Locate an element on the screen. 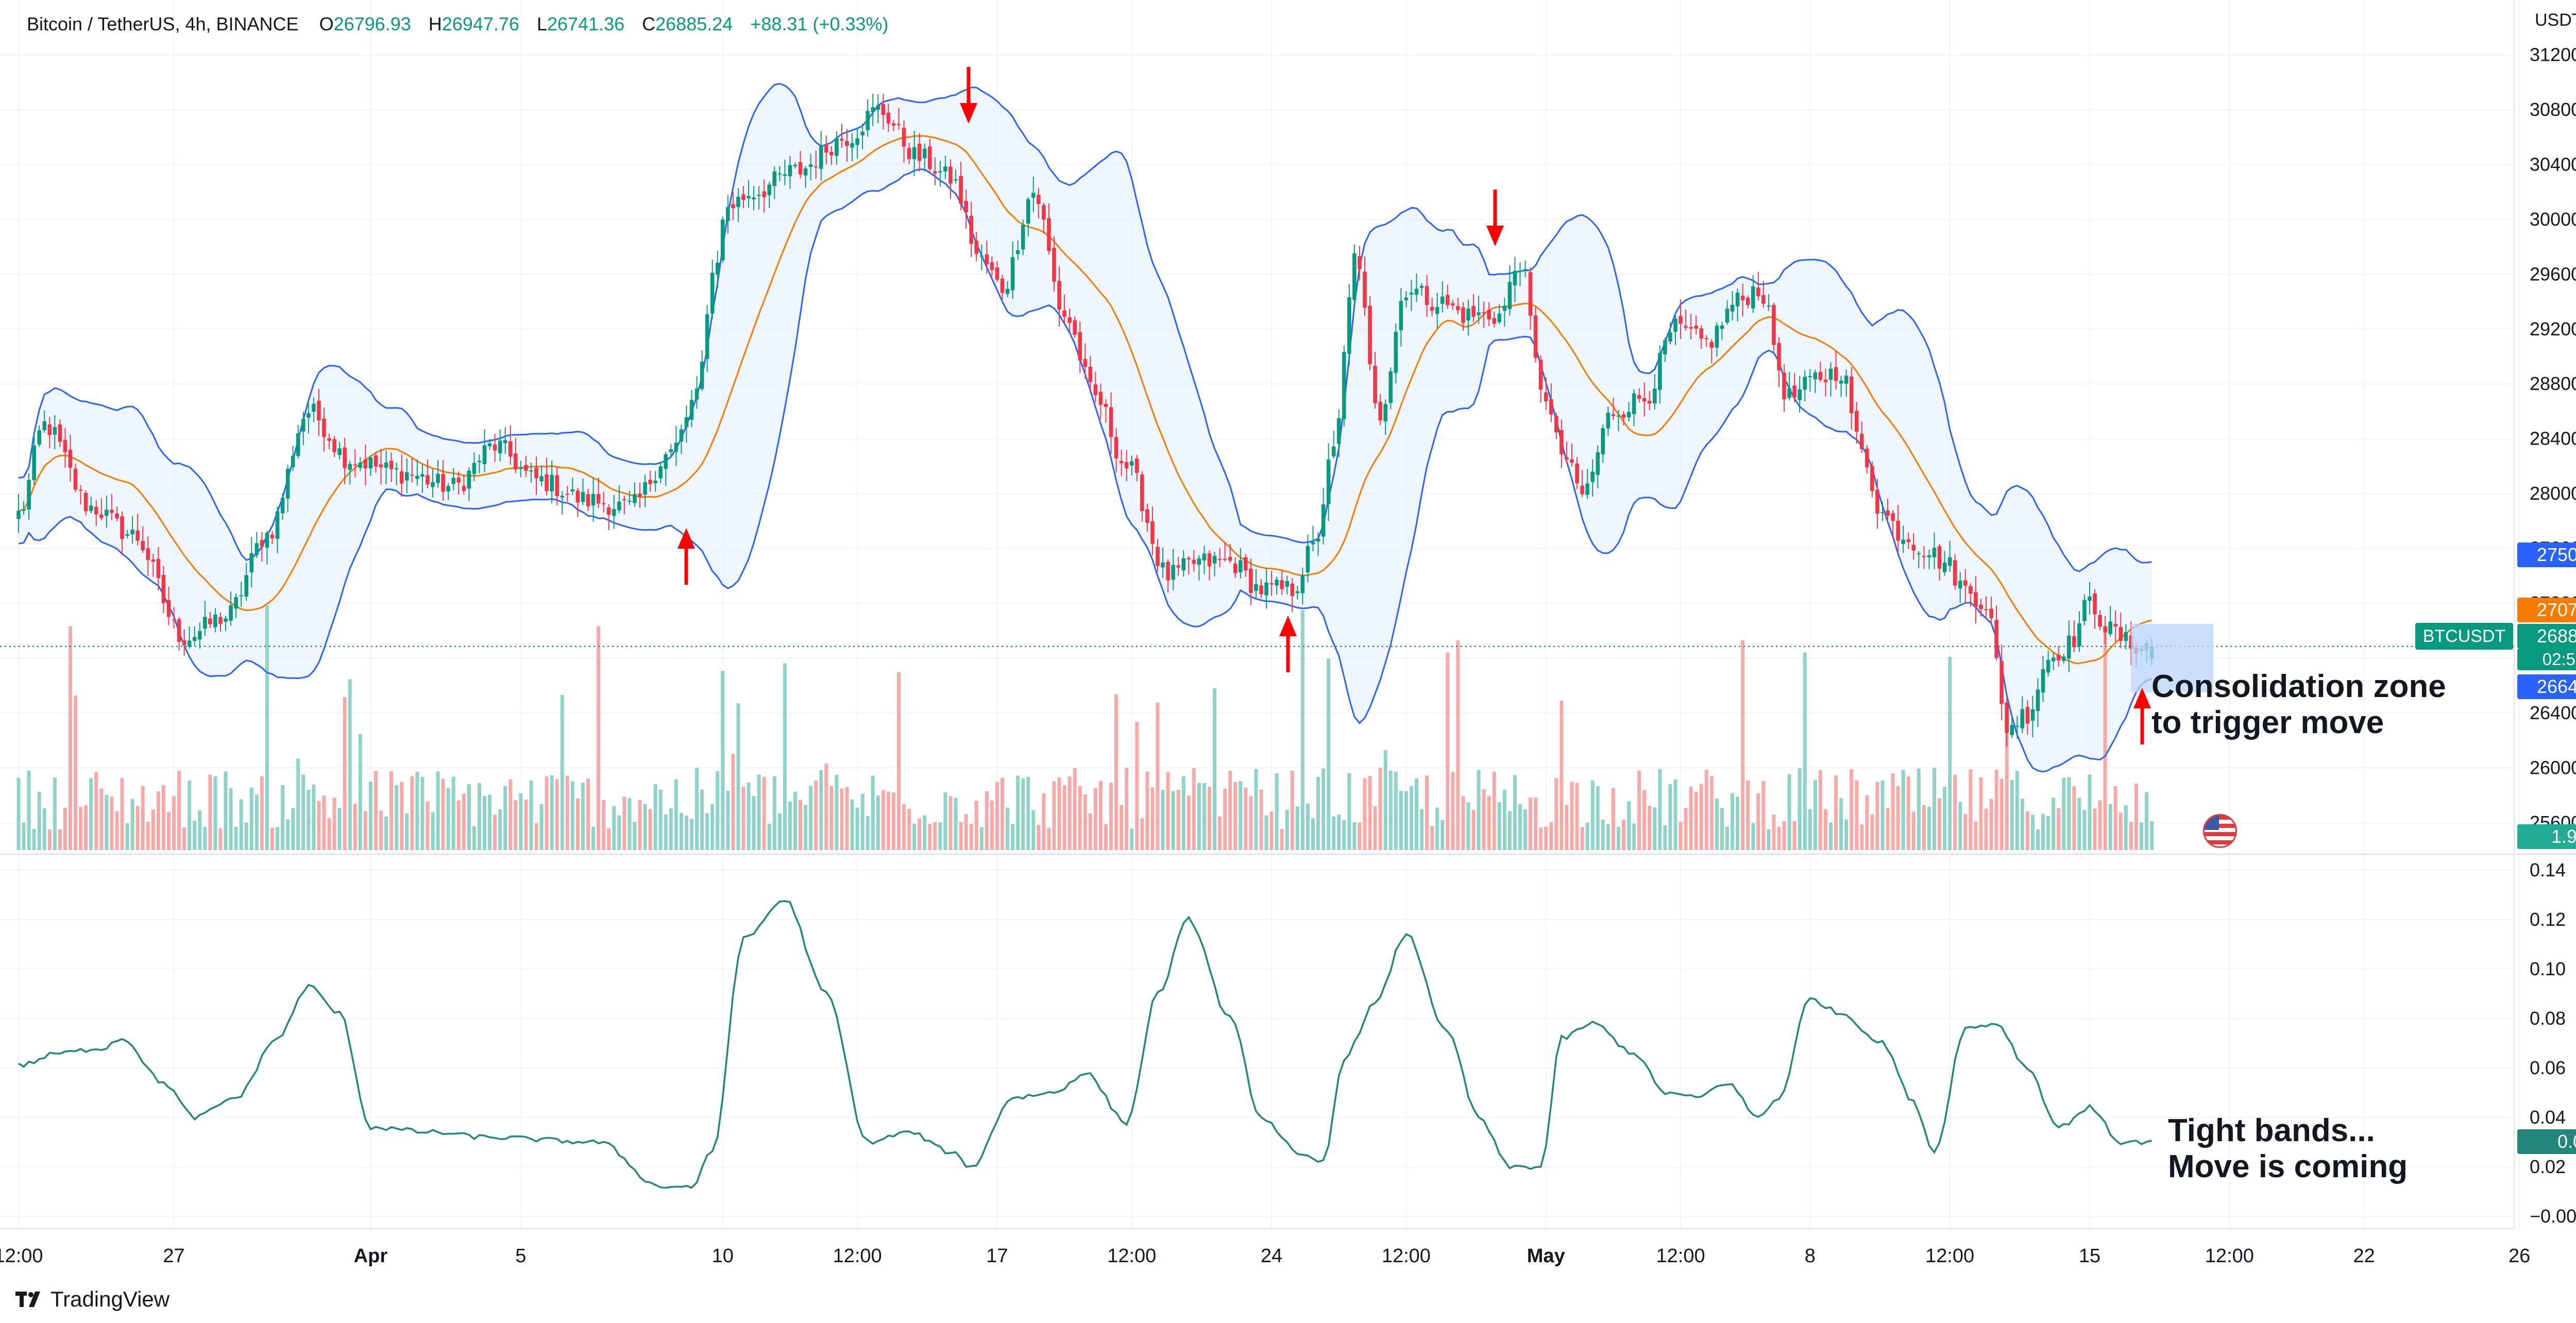 The height and width of the screenshot is (1323, 2576). symbol-title: Bitcoin / TetherUS, 4h, BINANCE is located at coordinates (163, 24).